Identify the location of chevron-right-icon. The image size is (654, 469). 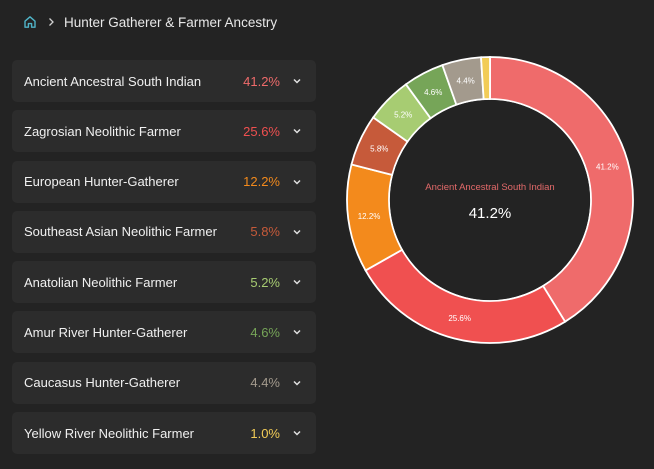
(51, 22).